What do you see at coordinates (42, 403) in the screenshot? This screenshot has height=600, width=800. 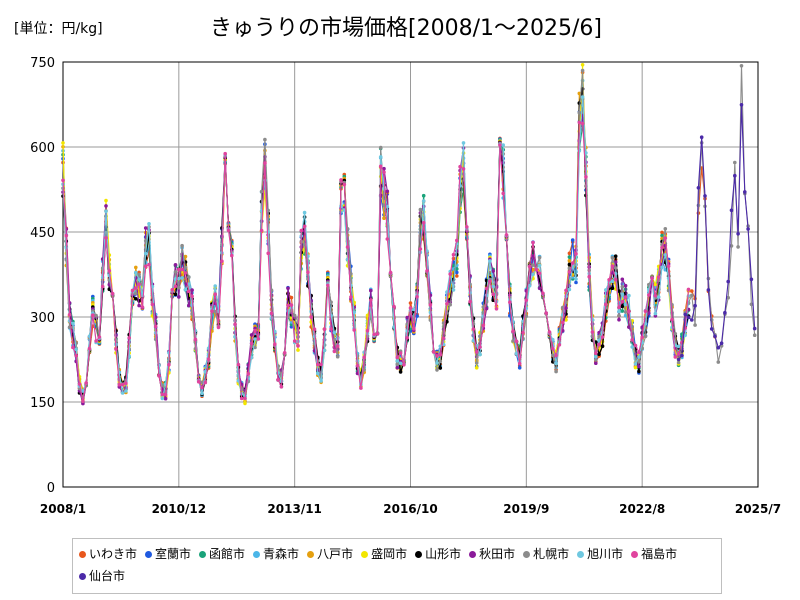 I see `y-tick-label: 150` at bounding box center [42, 403].